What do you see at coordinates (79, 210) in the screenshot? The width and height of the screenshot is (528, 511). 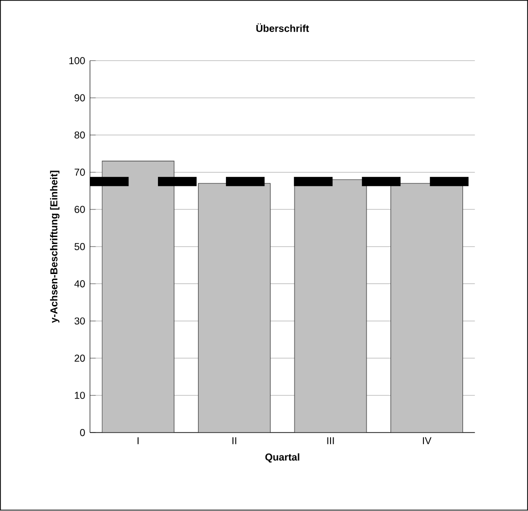 I see `y-tick-label: 60` at bounding box center [79, 210].